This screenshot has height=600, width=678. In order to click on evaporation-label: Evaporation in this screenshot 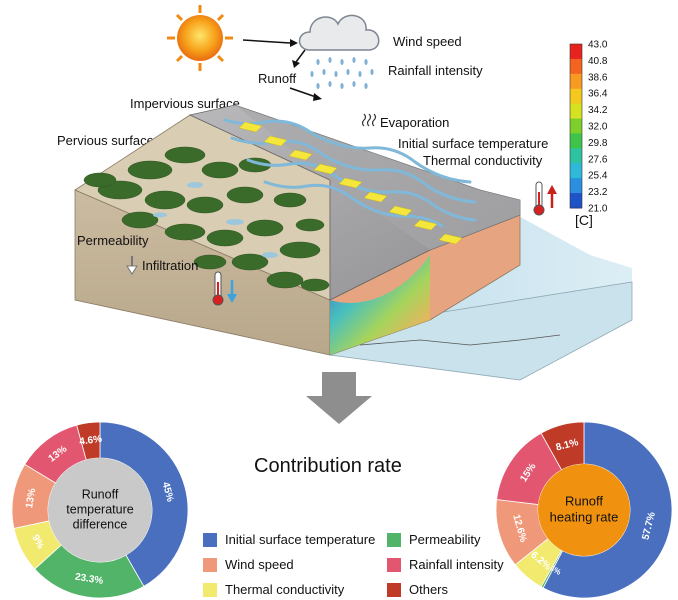, I will do `click(414, 122)`.